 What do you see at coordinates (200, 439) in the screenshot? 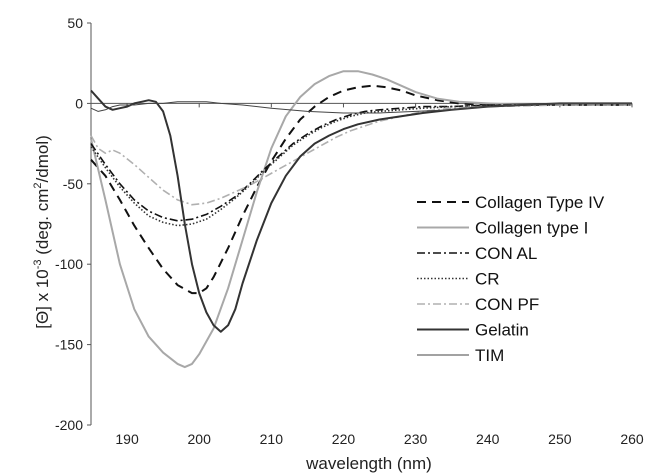
I see `x-tick-label: 200` at bounding box center [200, 439].